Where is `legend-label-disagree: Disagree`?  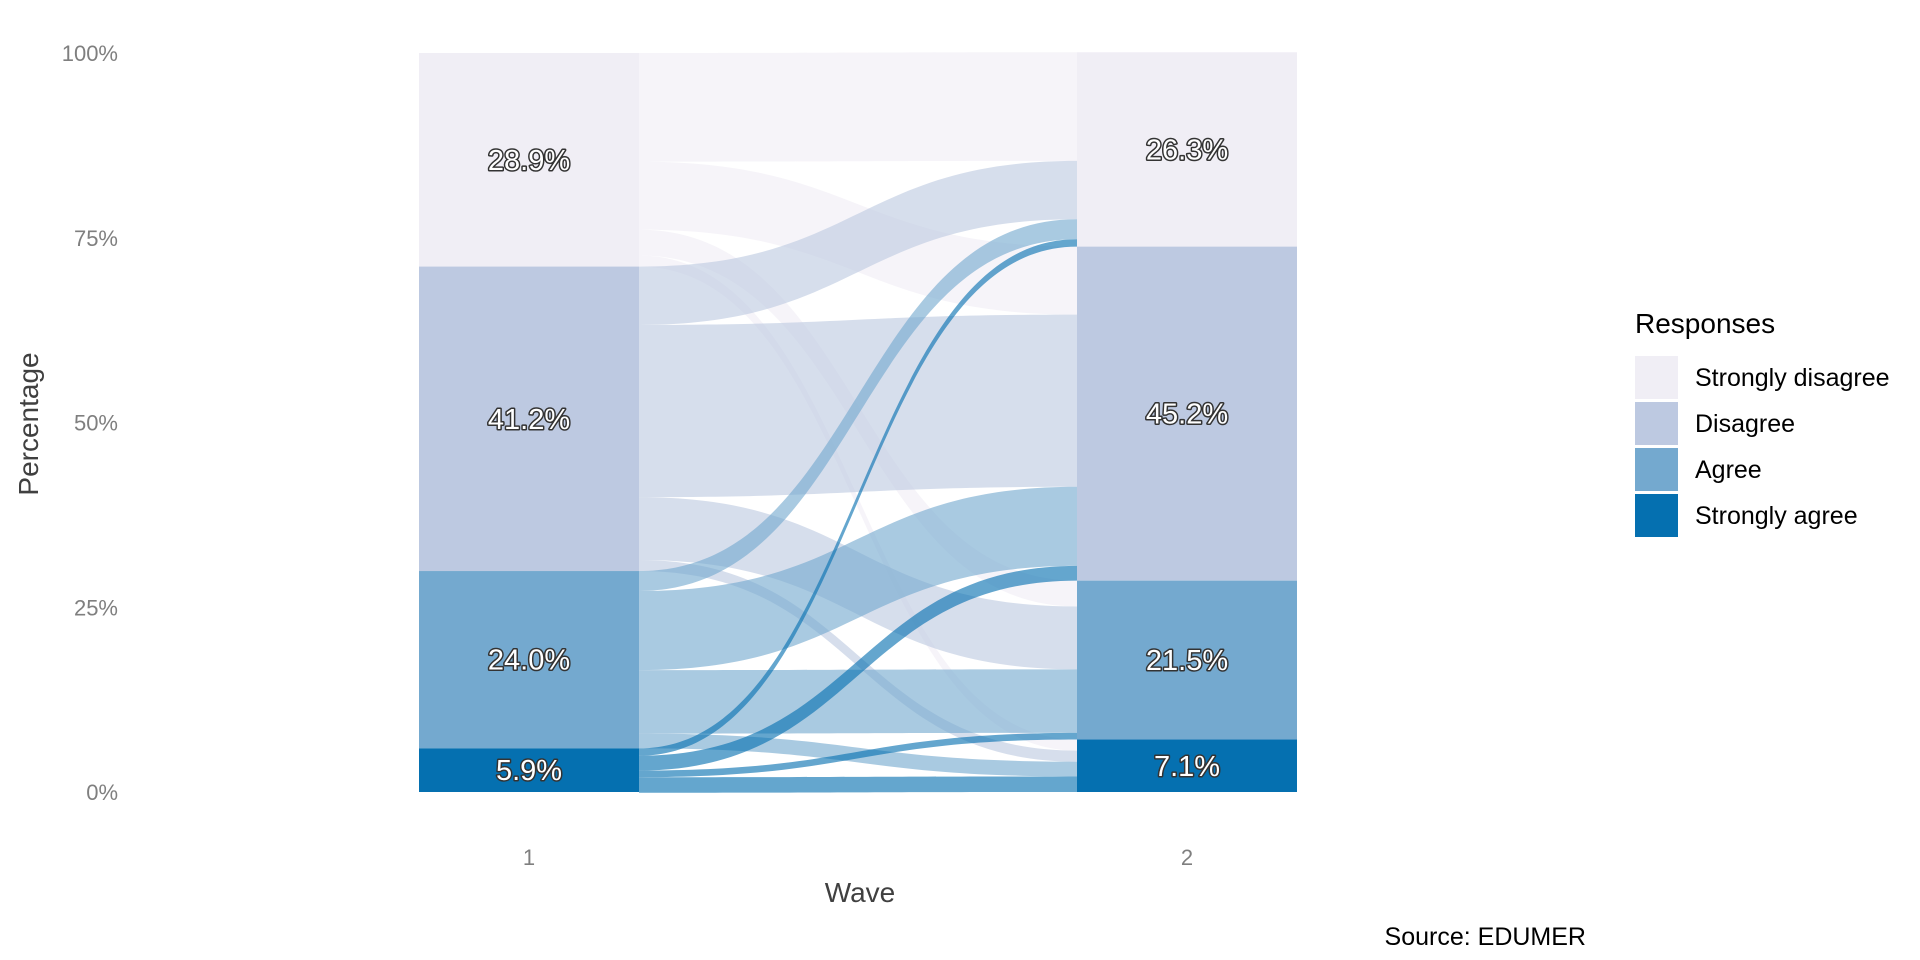
legend-label-disagree: Disagree is located at coordinates (1745, 424).